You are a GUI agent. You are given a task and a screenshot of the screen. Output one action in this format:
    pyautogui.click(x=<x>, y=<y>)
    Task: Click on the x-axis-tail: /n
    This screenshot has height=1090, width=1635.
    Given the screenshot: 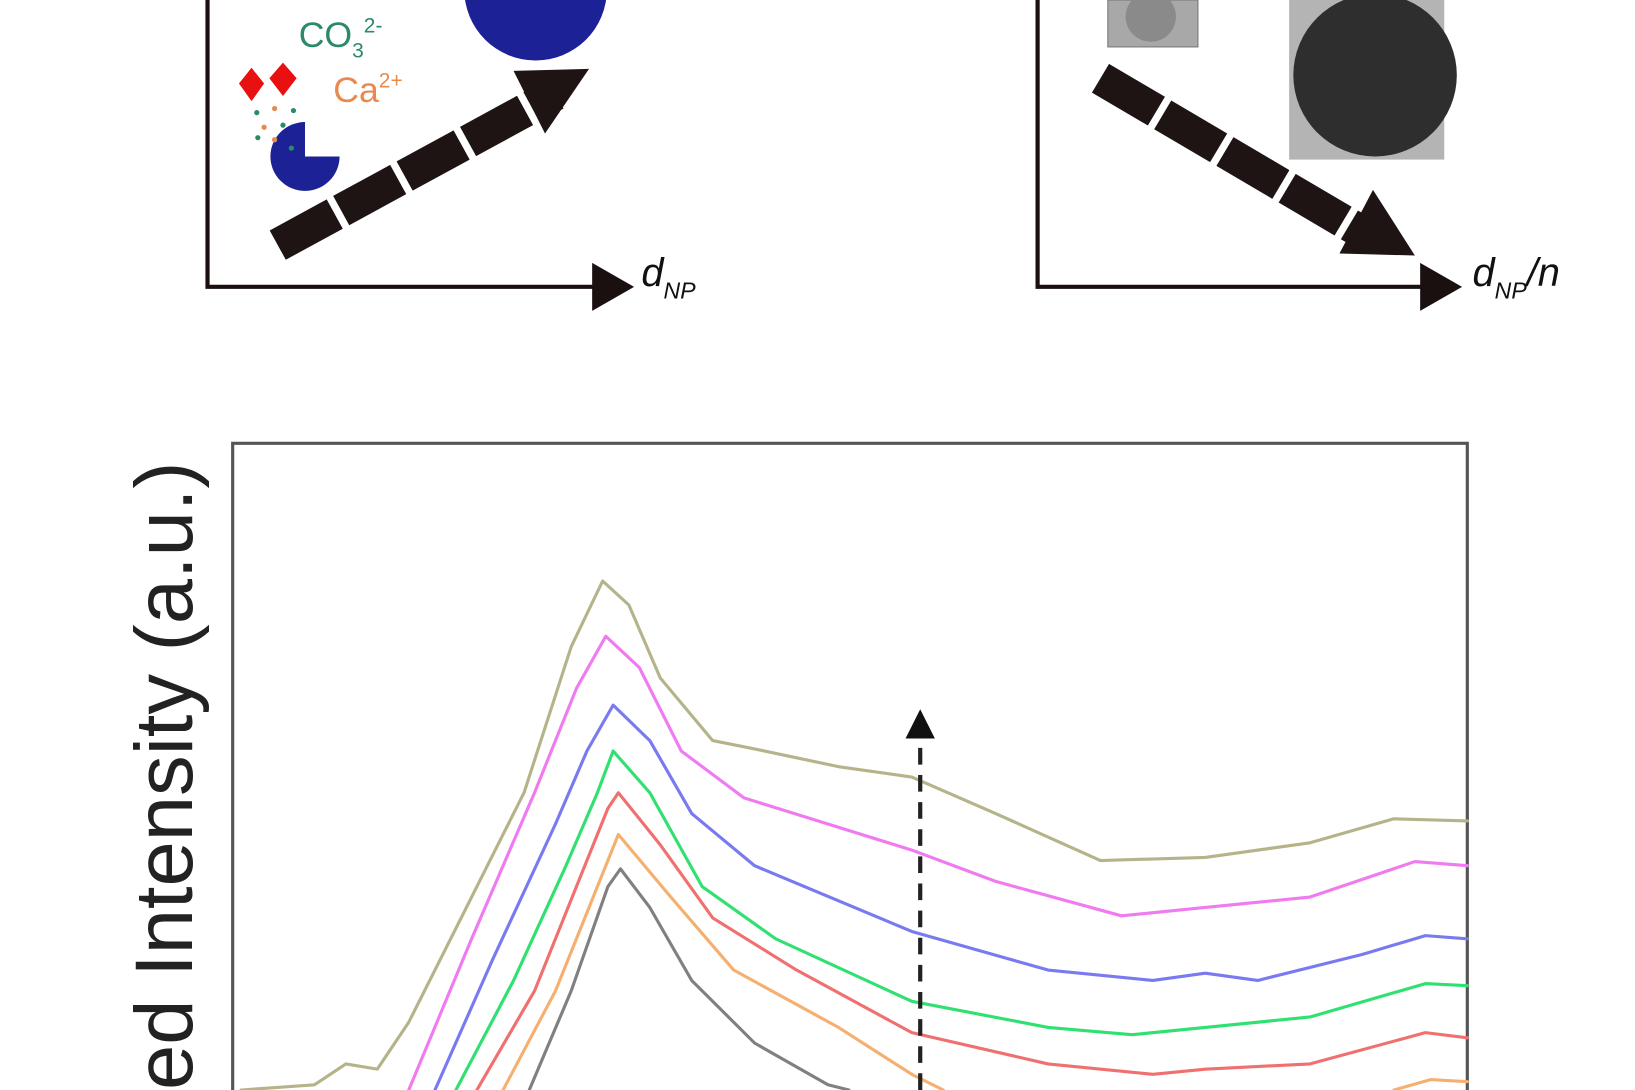 What is the action you would take?
    pyautogui.click(x=1542, y=273)
    